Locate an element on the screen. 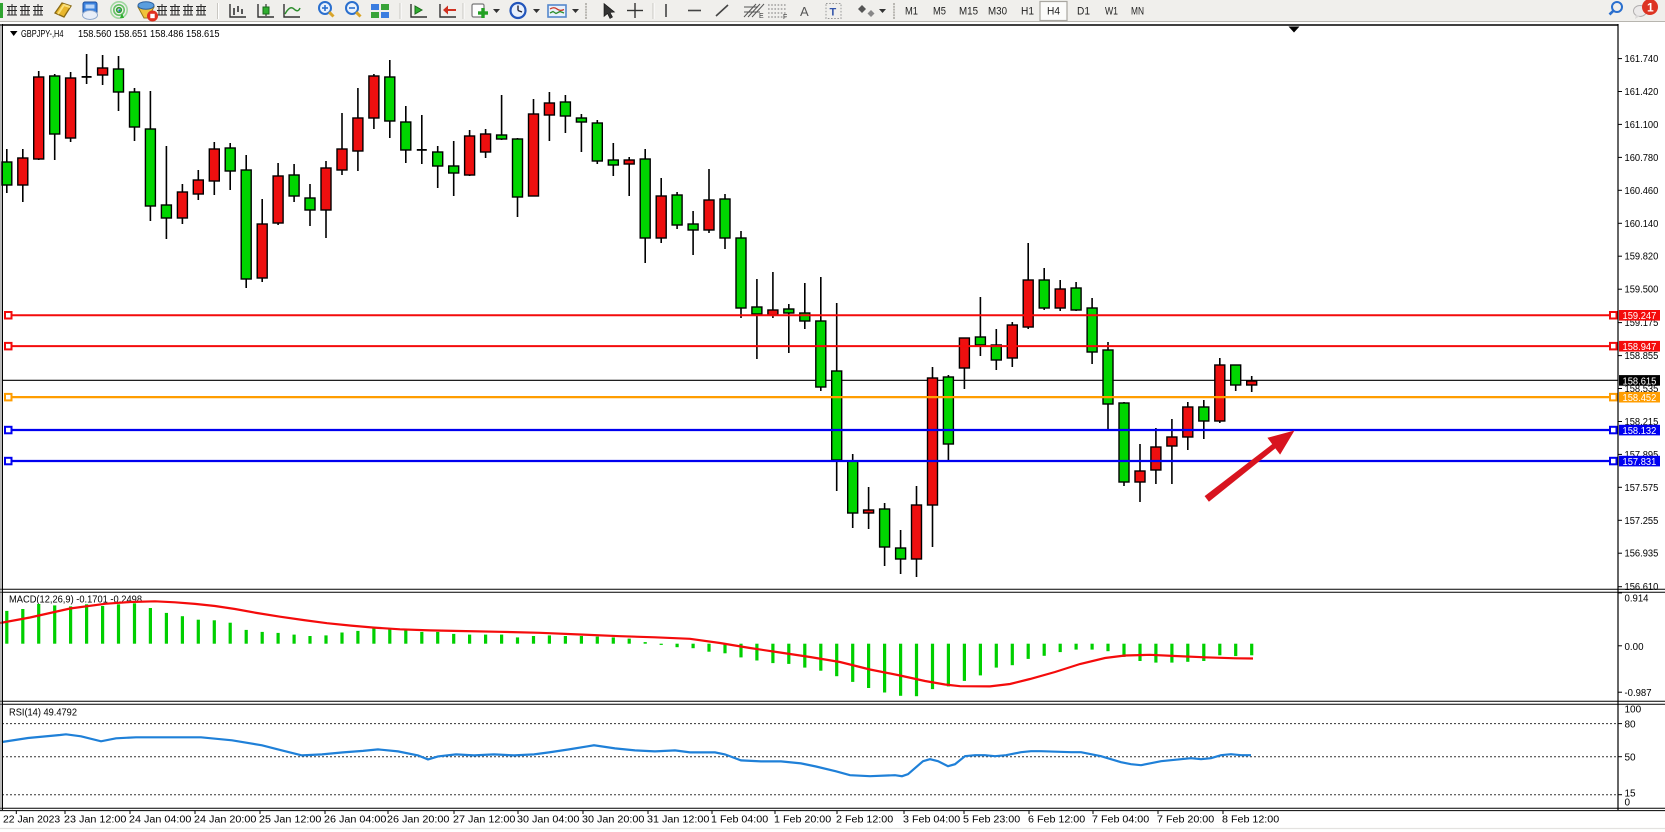  svg-text: 8 Feb 12:00 is located at coordinates (1251, 819).